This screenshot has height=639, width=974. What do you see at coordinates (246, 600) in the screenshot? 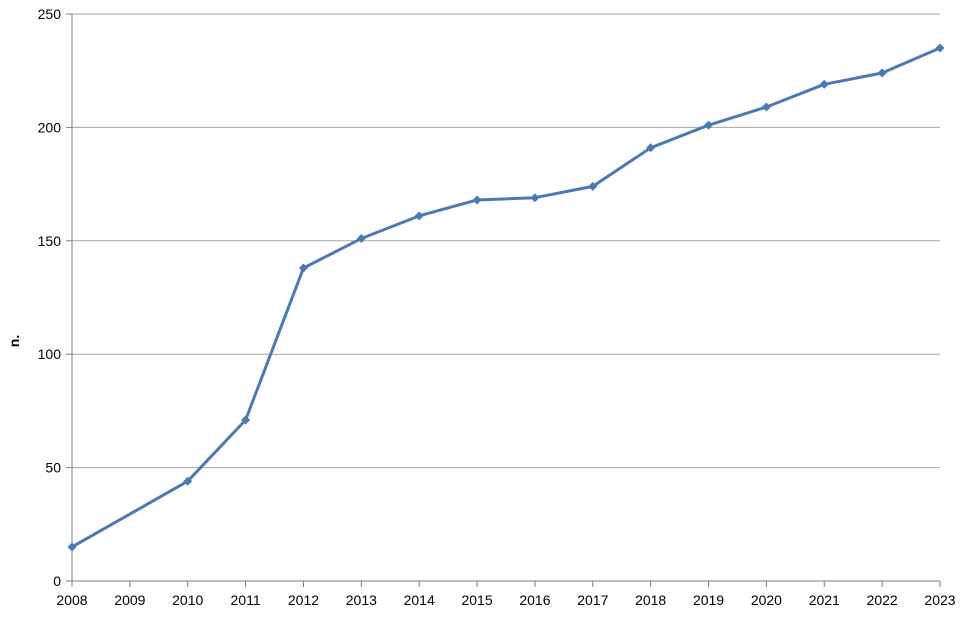
I see `x-tick-label: 2011` at bounding box center [246, 600].